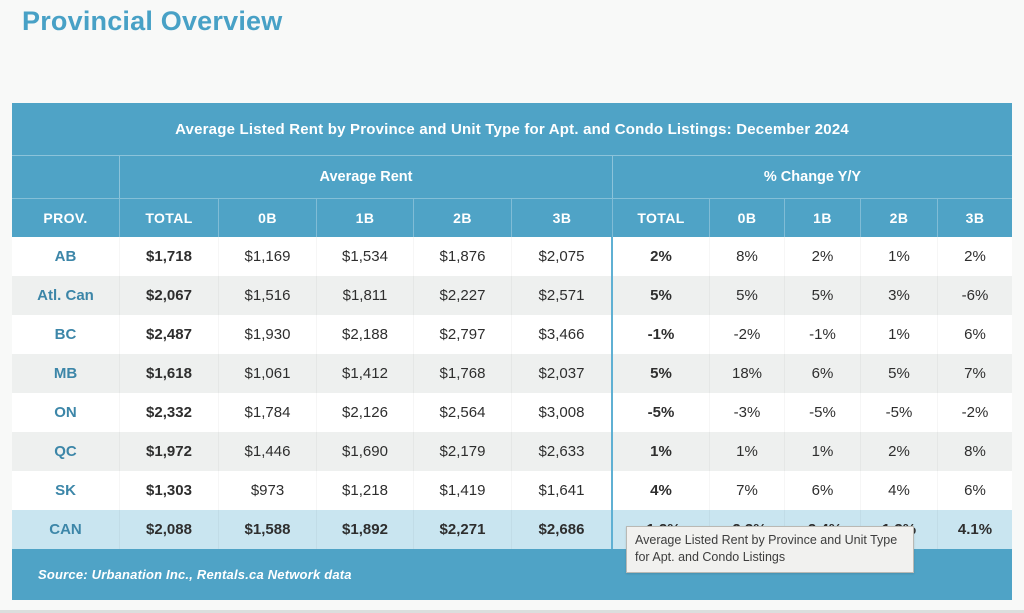 The width and height of the screenshot is (1024, 613). Describe the element at coordinates (365, 295) in the screenshot. I see `cell-rent-1b: $1,811` at that location.